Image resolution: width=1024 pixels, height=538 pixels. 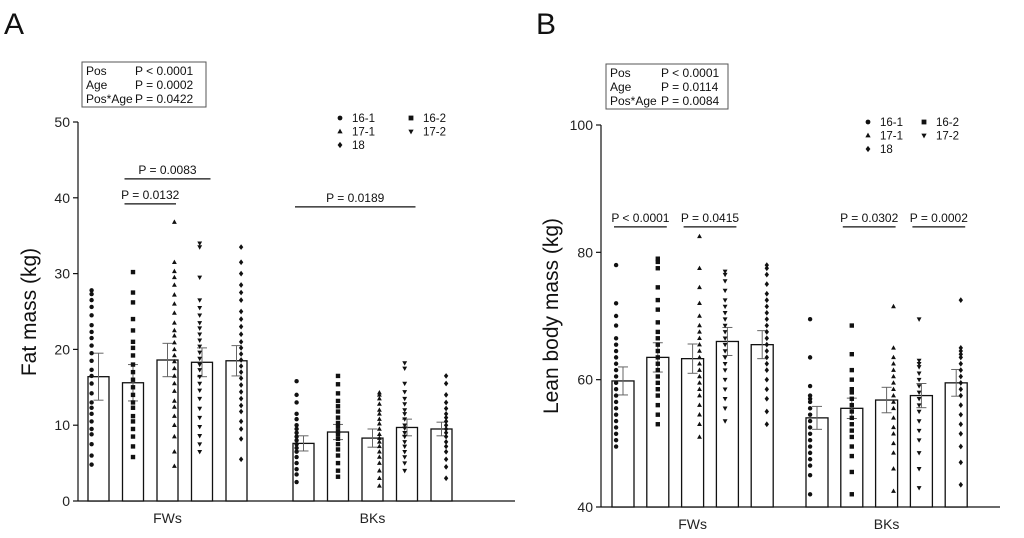 What do you see at coordinates (551, 316) in the screenshot?
I see `panel-b-y-axis-title: Lean body mass (kg)` at bounding box center [551, 316].